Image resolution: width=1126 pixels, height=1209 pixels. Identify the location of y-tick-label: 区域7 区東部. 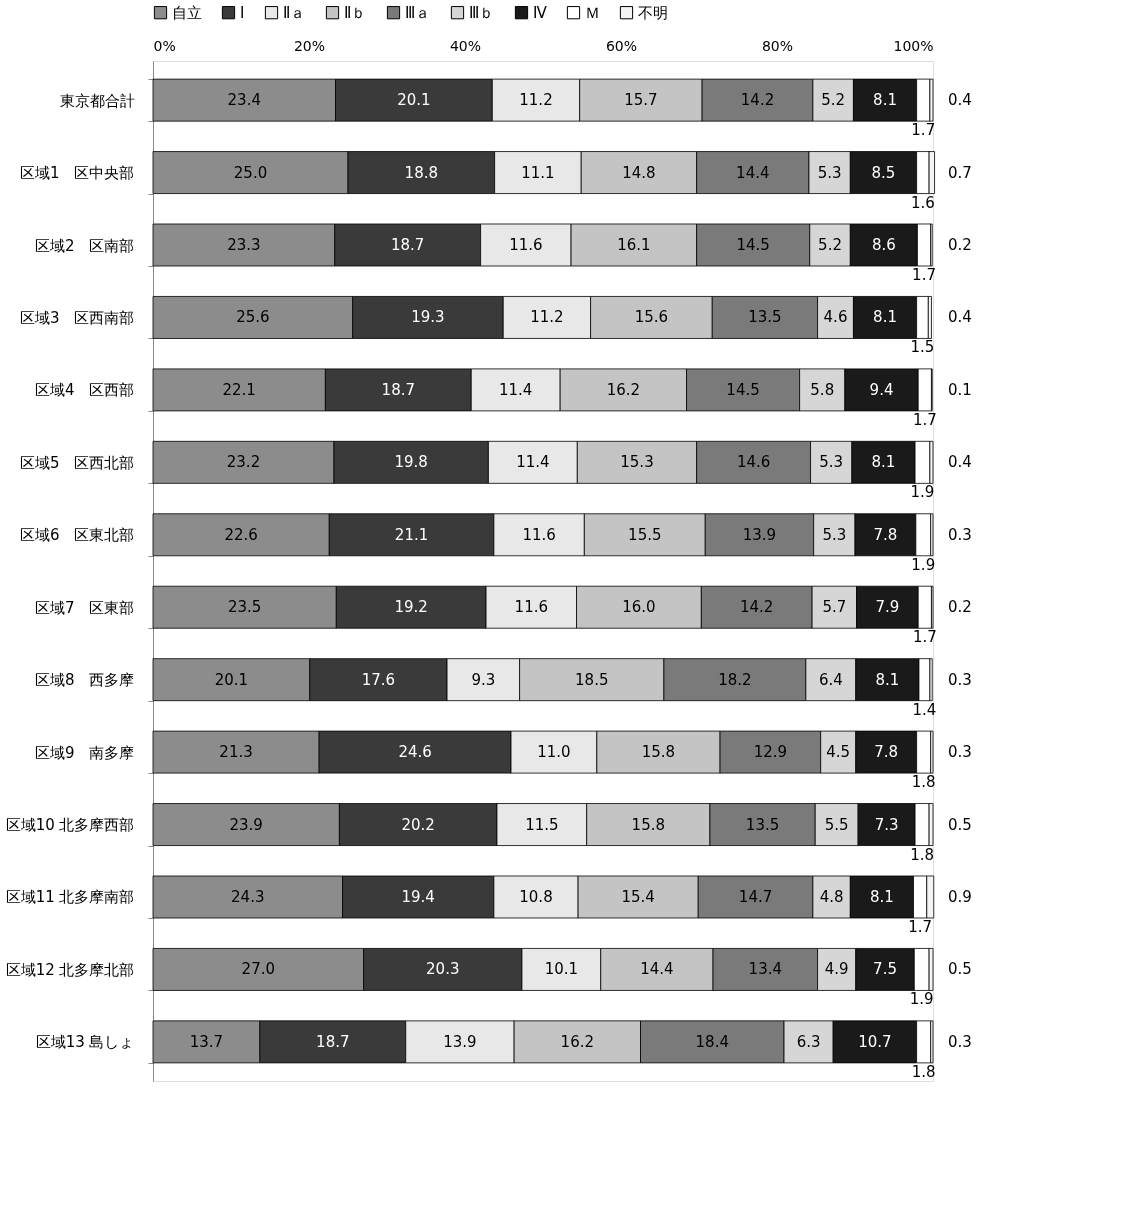
(84, 607).